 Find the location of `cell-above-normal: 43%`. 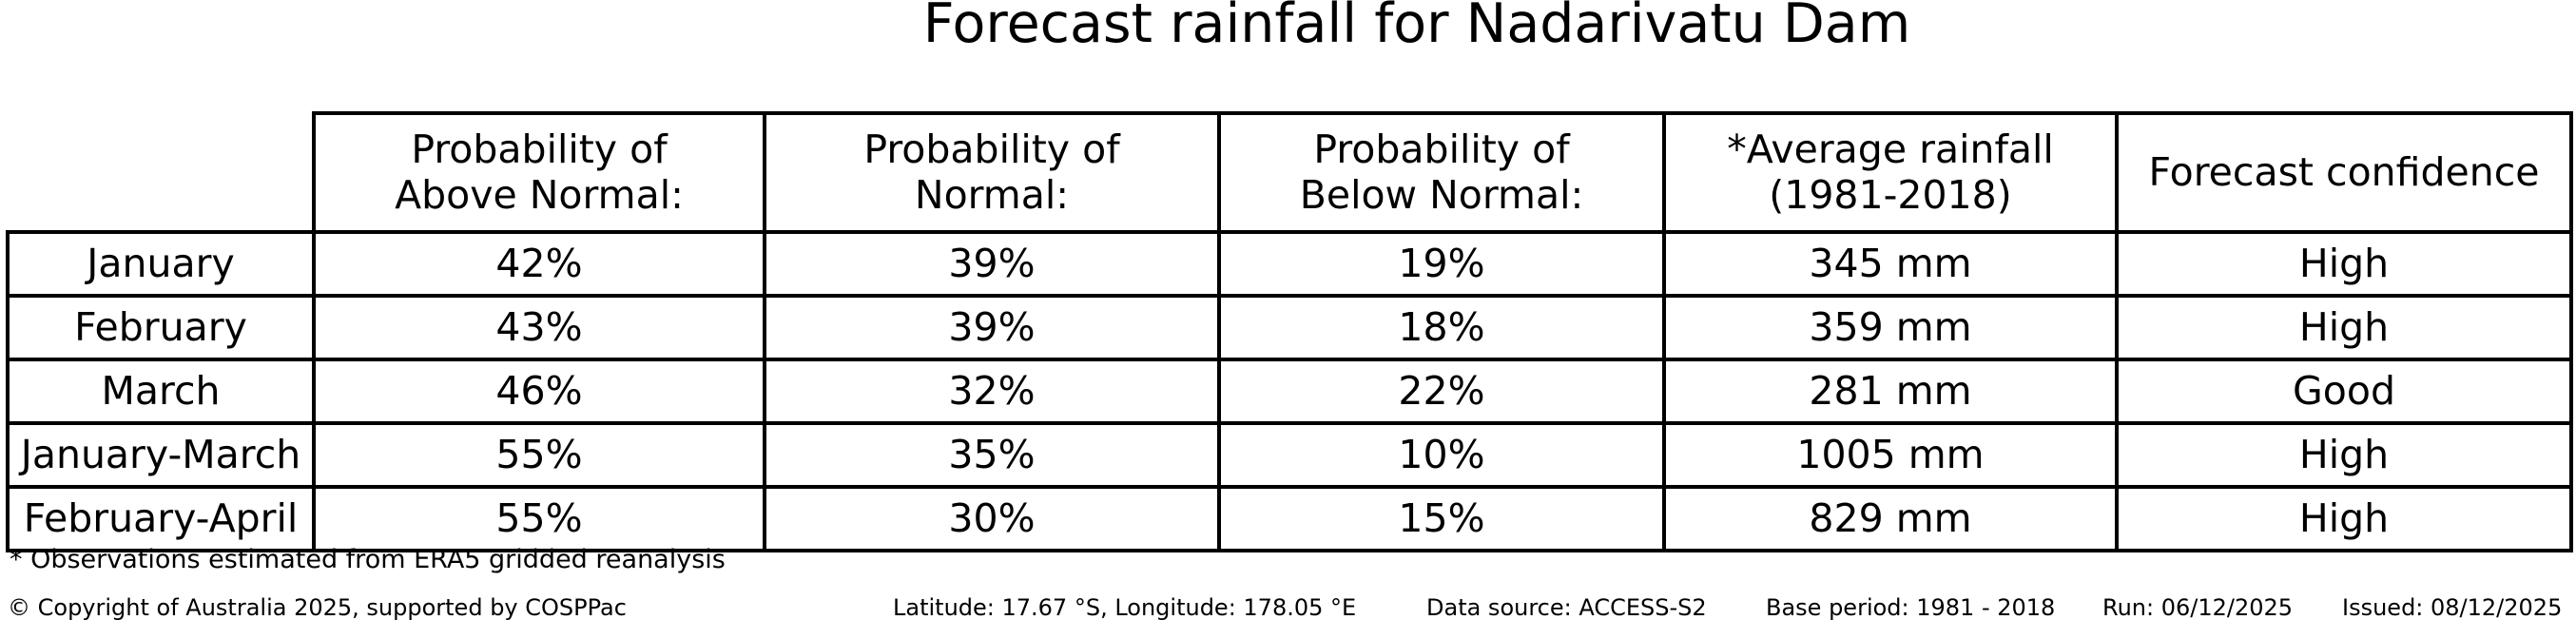

cell-above-normal: 43% is located at coordinates (539, 327).